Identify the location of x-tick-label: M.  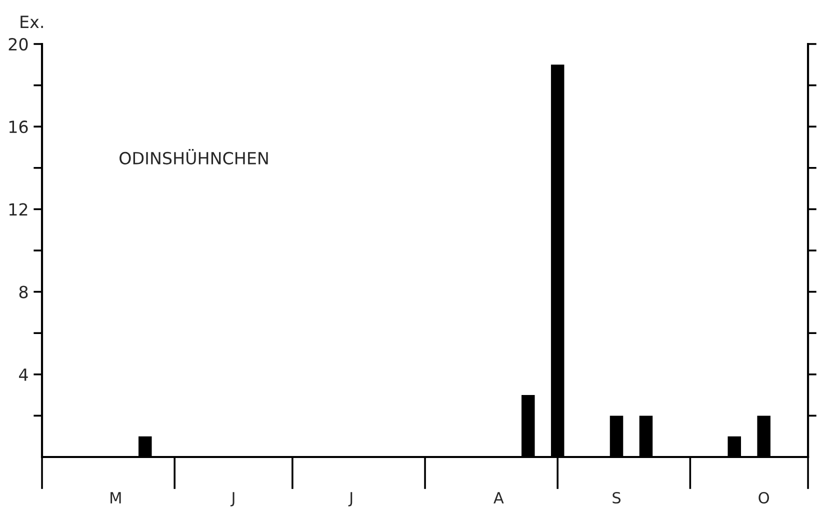
(115, 498).